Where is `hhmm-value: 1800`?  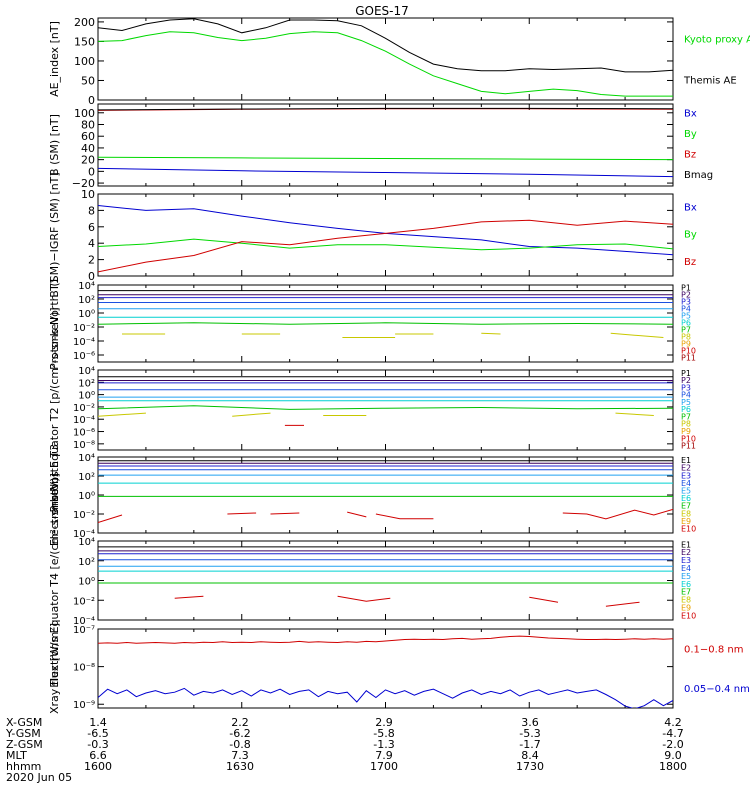
hhmm-value: 1800 is located at coordinates (673, 766).